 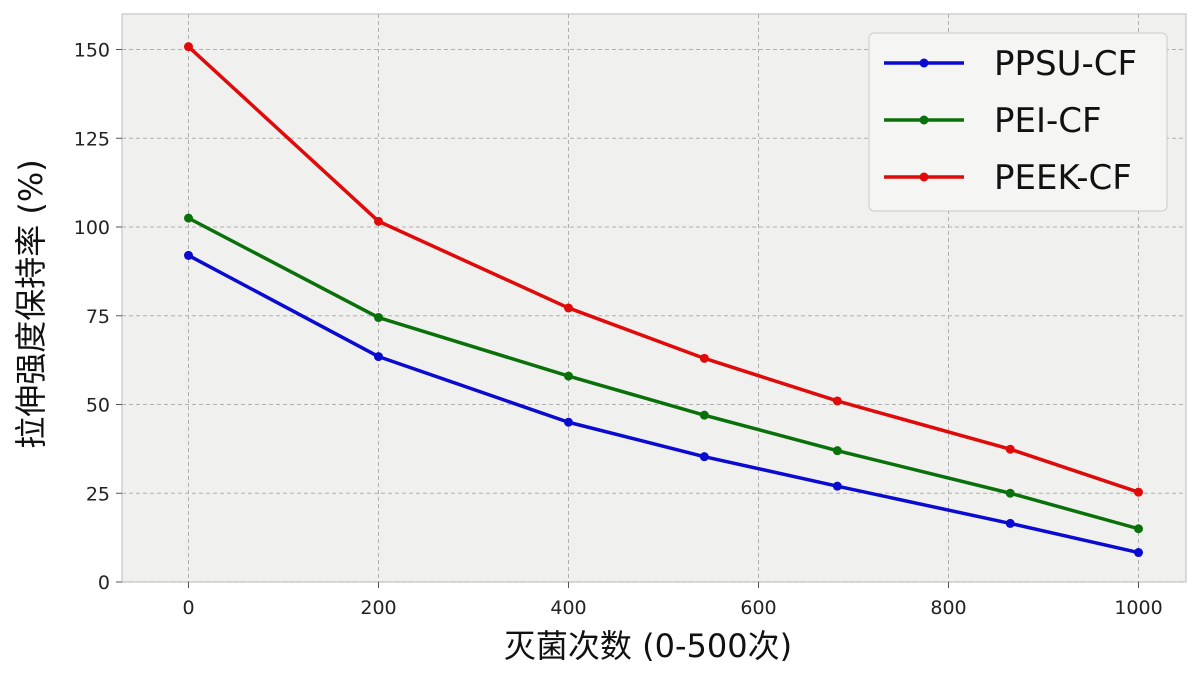 I want to click on x-tick-label: 800, so click(x=948, y=608).